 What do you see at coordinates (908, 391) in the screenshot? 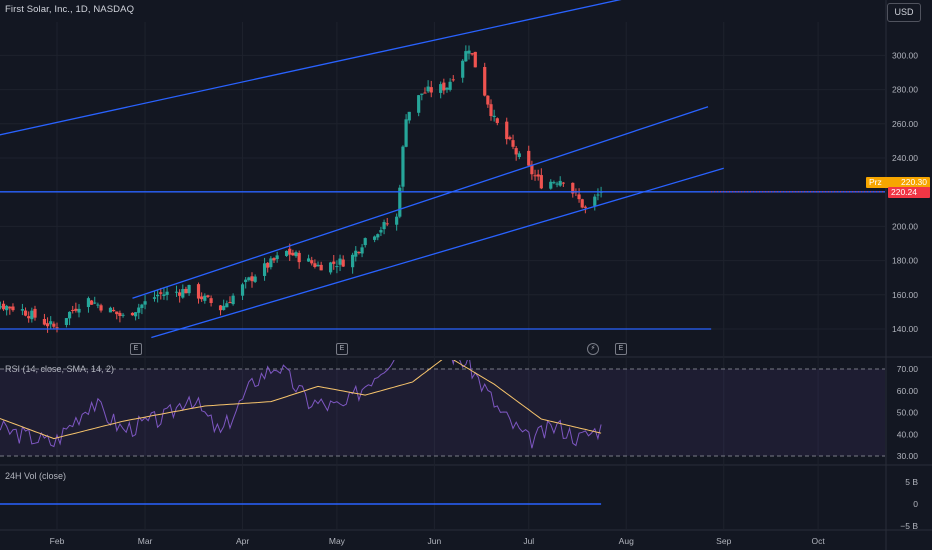
I see `rsi-tick-label: 60.00` at bounding box center [908, 391].